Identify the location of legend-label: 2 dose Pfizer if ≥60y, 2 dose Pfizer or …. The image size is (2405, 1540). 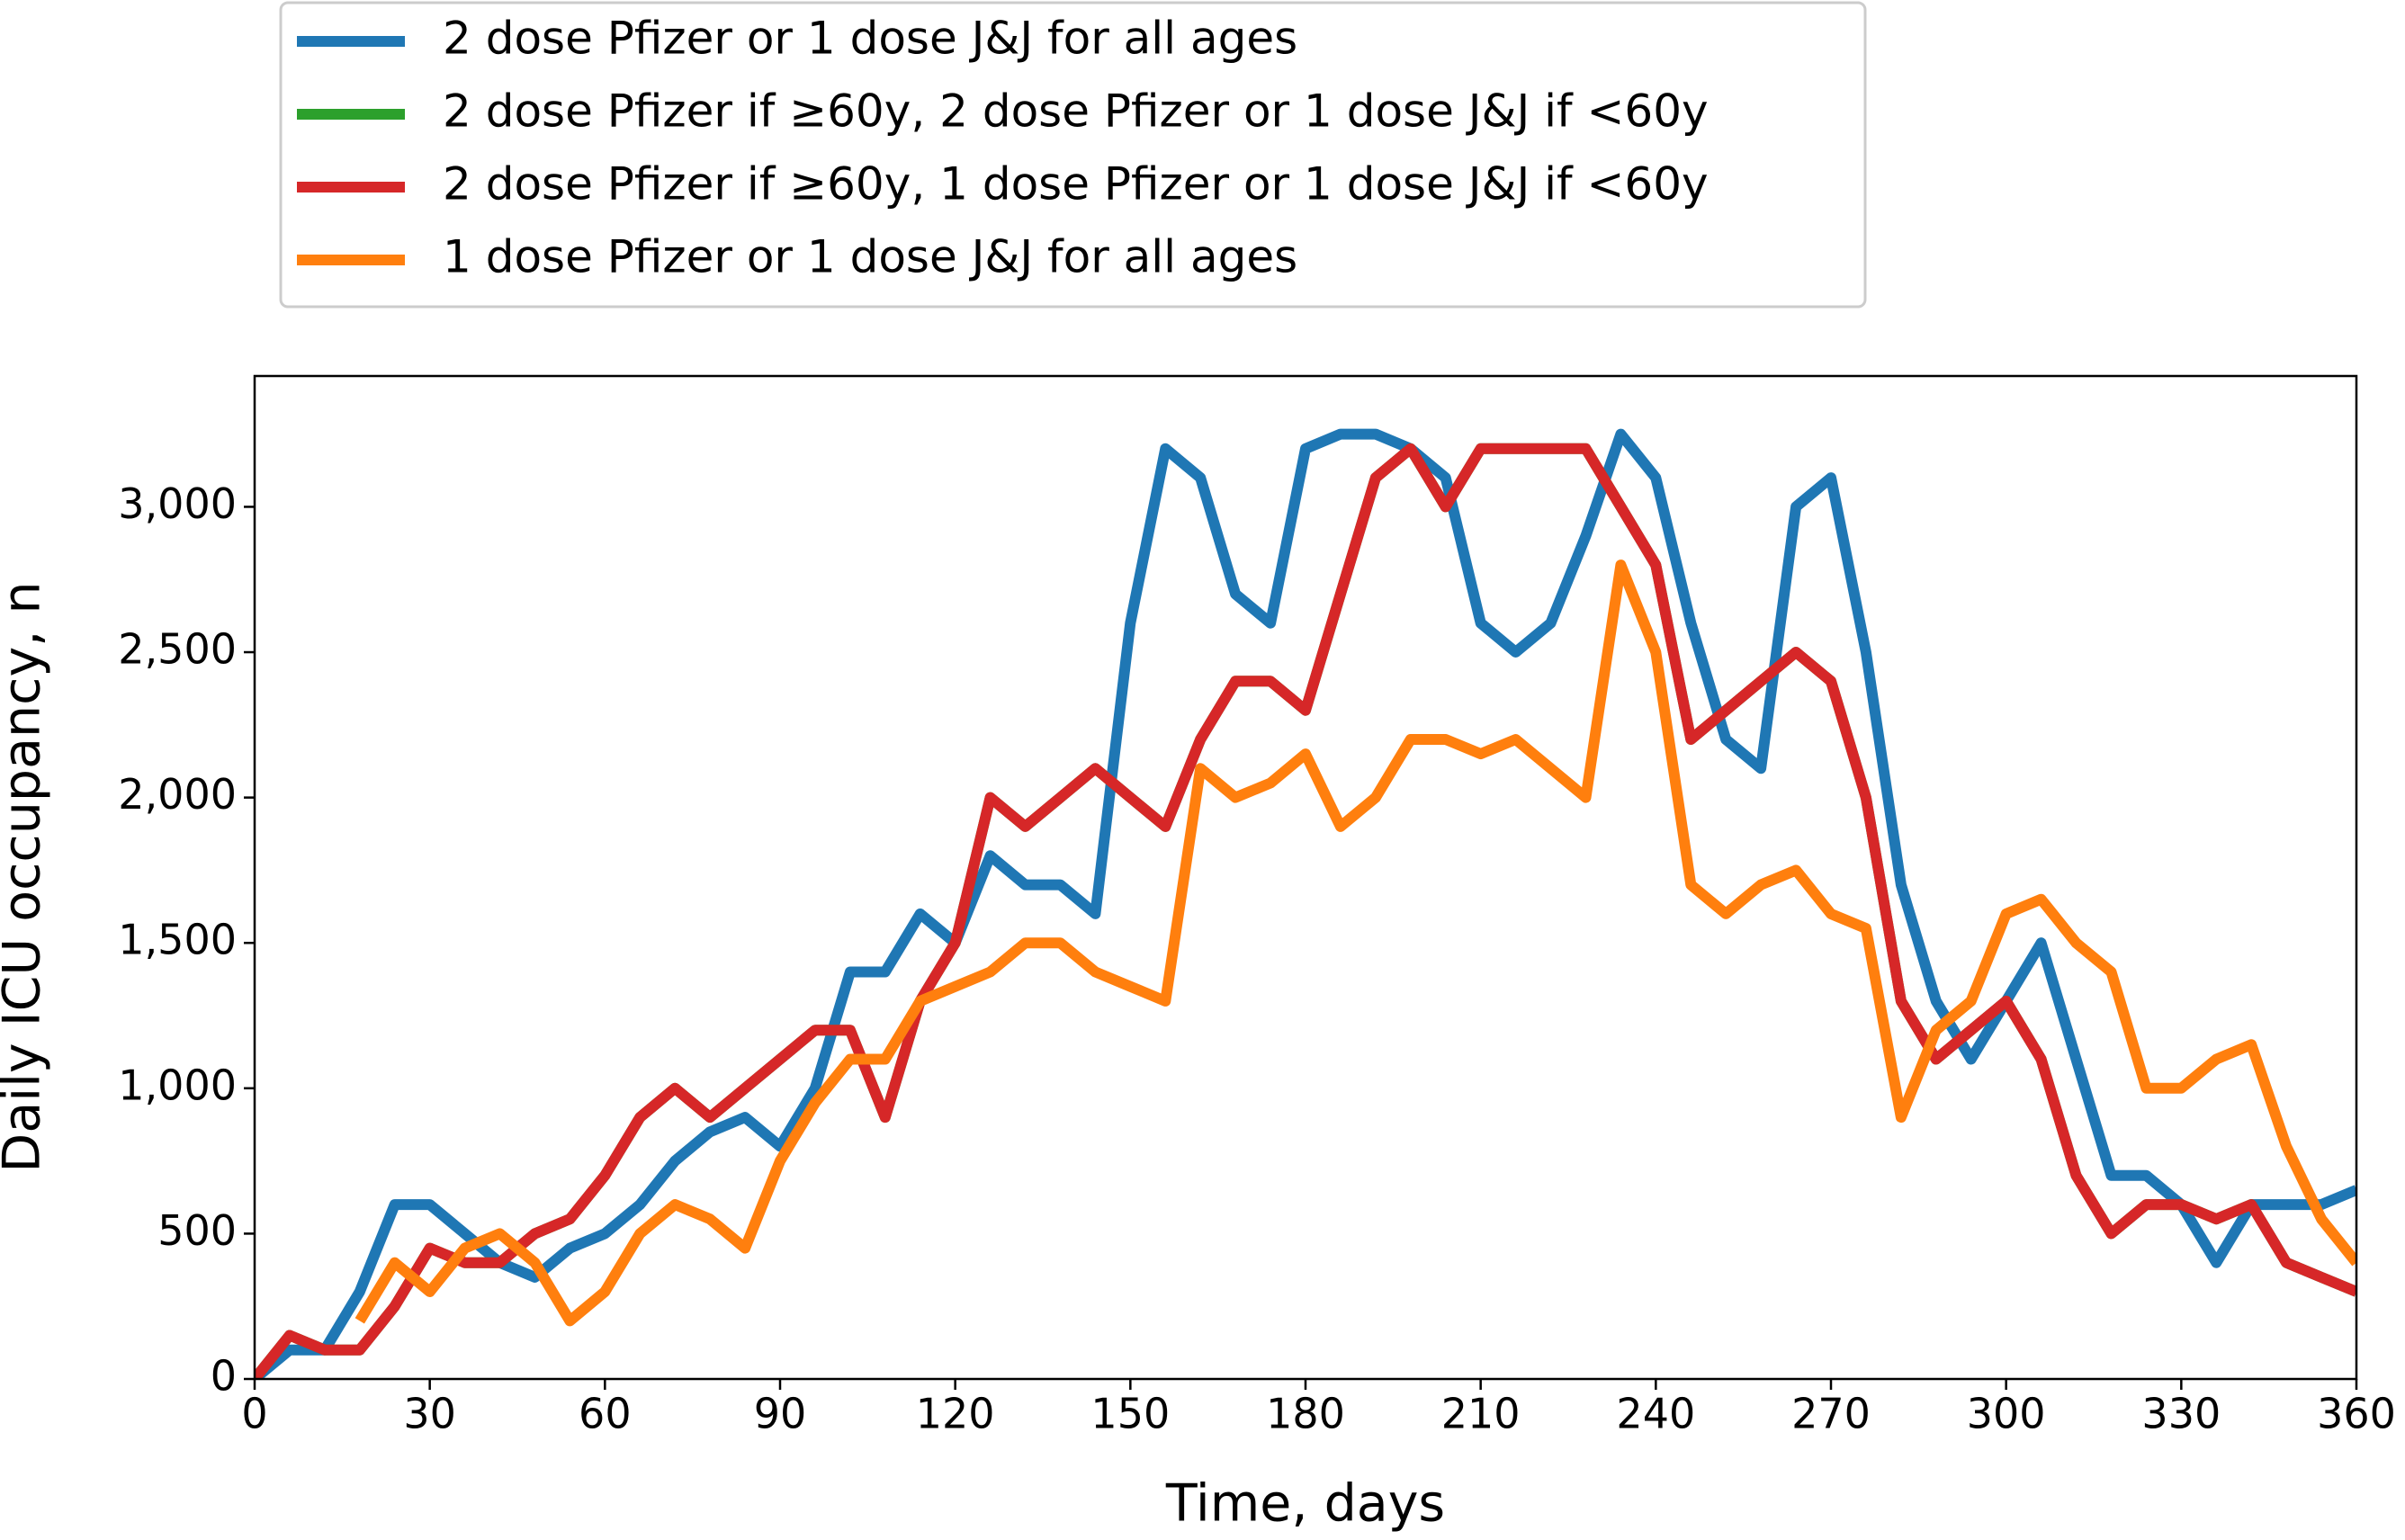
(1076, 111).